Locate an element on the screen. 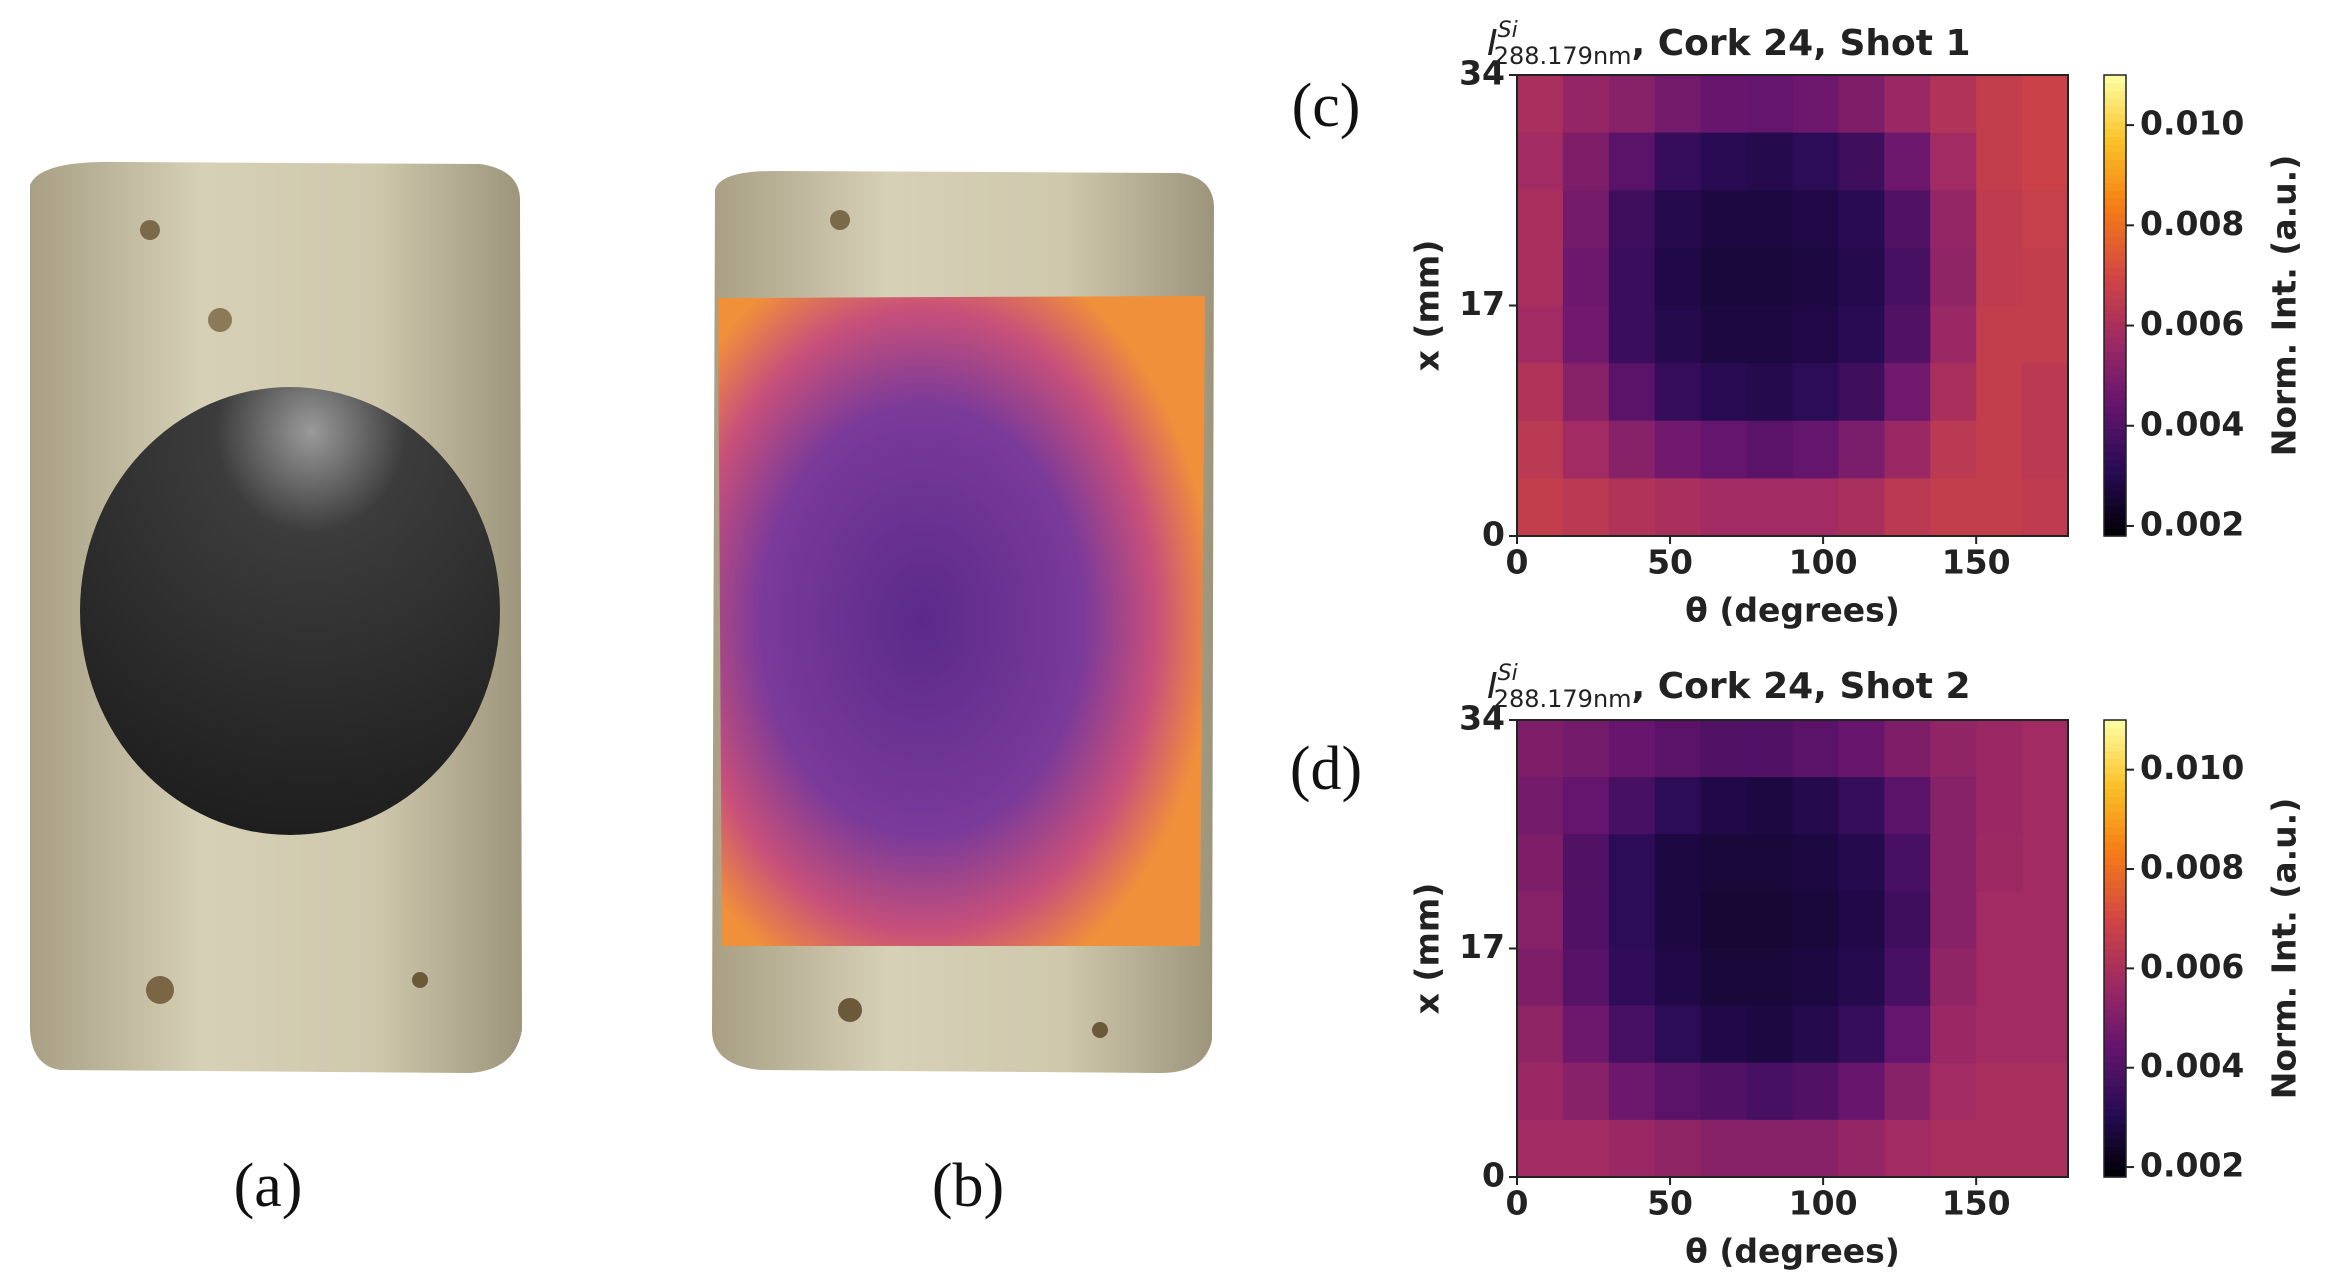 Image resolution: width=2327 pixels, height=1283 pixels. colorbar-tick-label: 0.006 is located at coordinates (2192, 323).